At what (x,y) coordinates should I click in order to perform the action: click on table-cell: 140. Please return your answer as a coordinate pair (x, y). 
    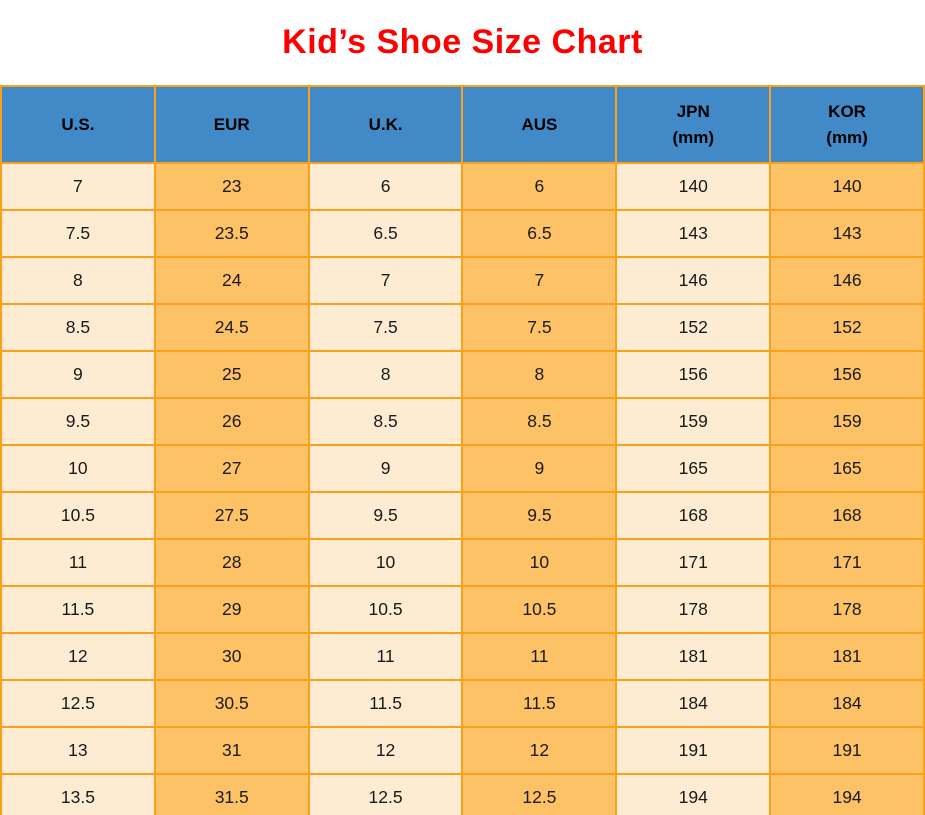
    Looking at the image, I should click on (693, 186).